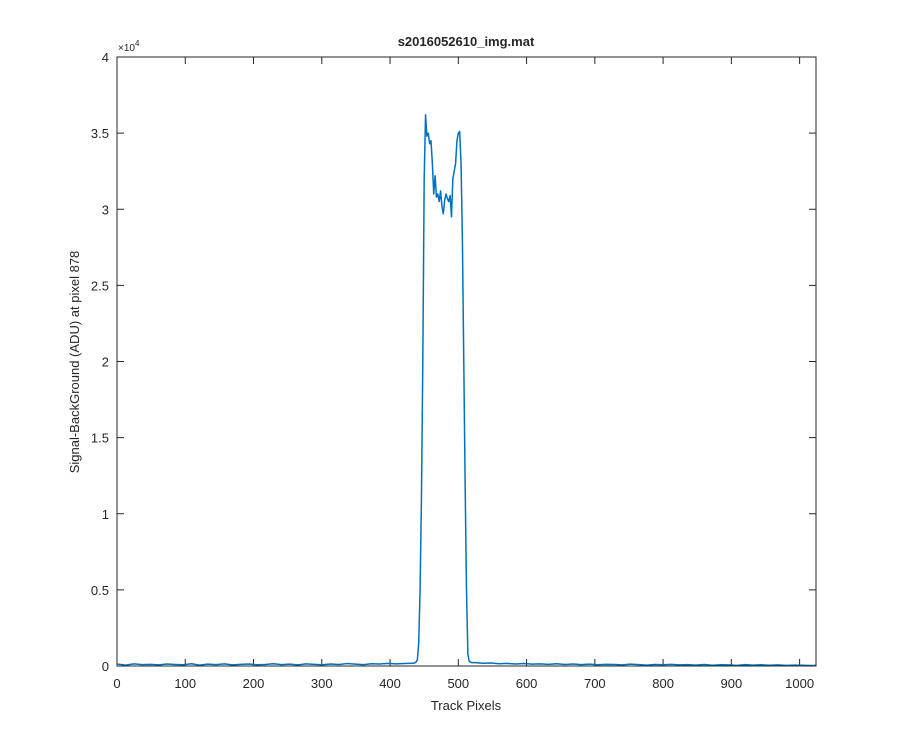 This screenshot has height=750, width=900. What do you see at coordinates (105, 362) in the screenshot?
I see `y-tick-label: 2` at bounding box center [105, 362].